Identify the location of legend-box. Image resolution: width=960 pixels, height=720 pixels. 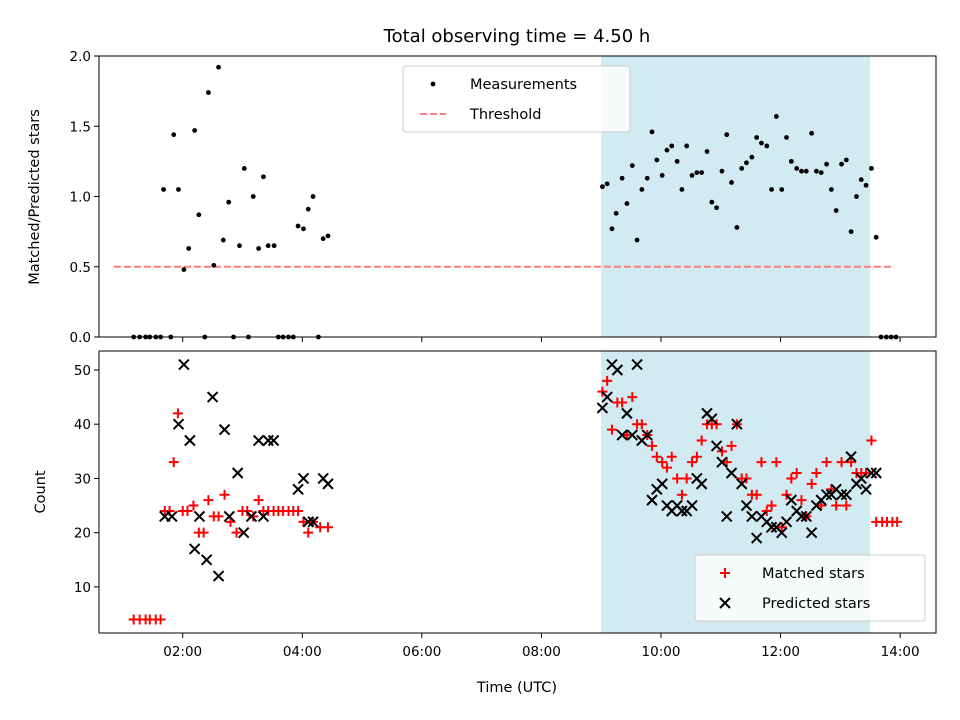
(810, 588).